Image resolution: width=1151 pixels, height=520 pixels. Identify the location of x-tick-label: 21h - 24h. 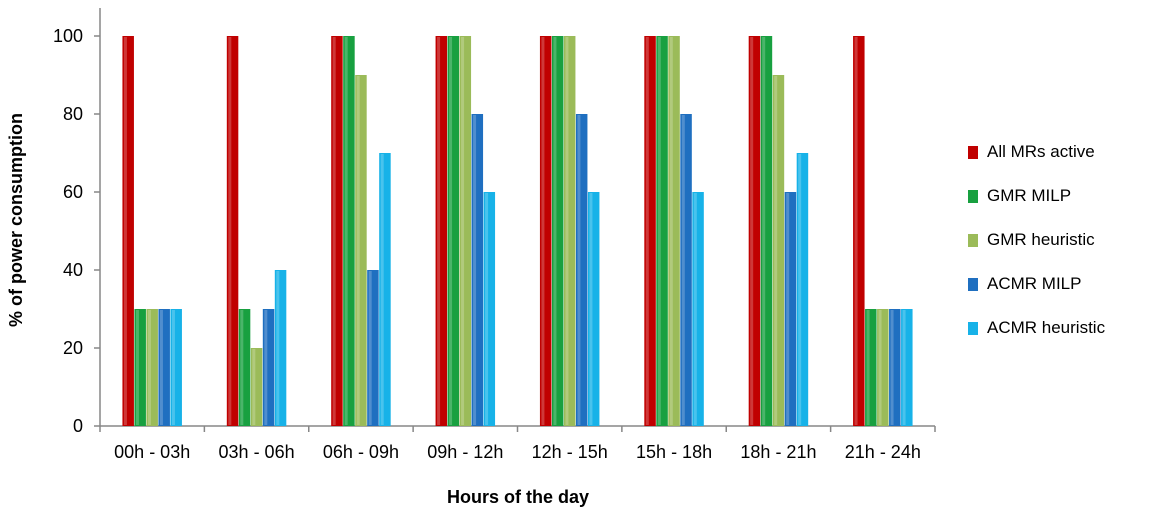
(883, 452).